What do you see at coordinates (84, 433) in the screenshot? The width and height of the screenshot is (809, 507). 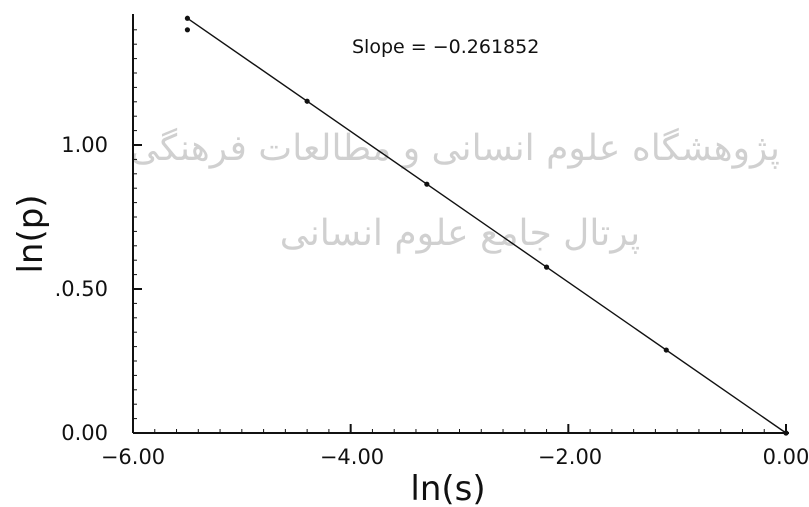 I see `y-tick-label: 0.00` at bounding box center [84, 433].